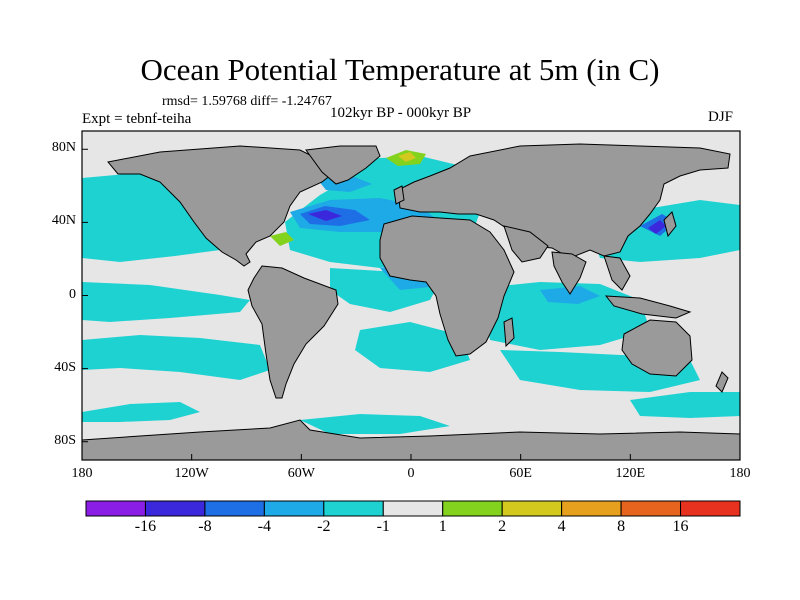 This screenshot has height=600, width=800. Describe the element at coordinates (205, 526) in the screenshot. I see `colorbar-label: -8` at that location.